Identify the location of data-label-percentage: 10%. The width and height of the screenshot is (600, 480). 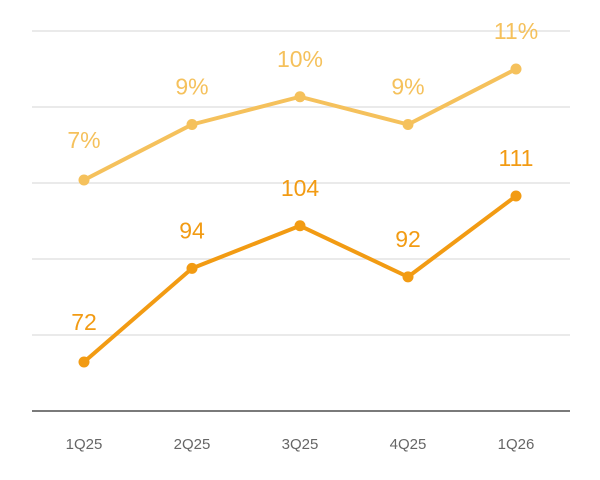
(300, 59).